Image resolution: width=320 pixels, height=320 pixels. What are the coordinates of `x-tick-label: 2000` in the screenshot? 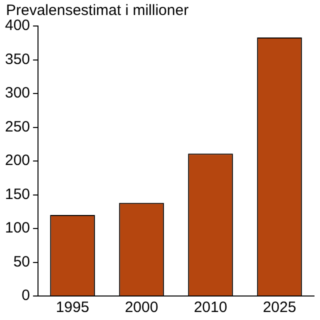 It's located at (141, 307).